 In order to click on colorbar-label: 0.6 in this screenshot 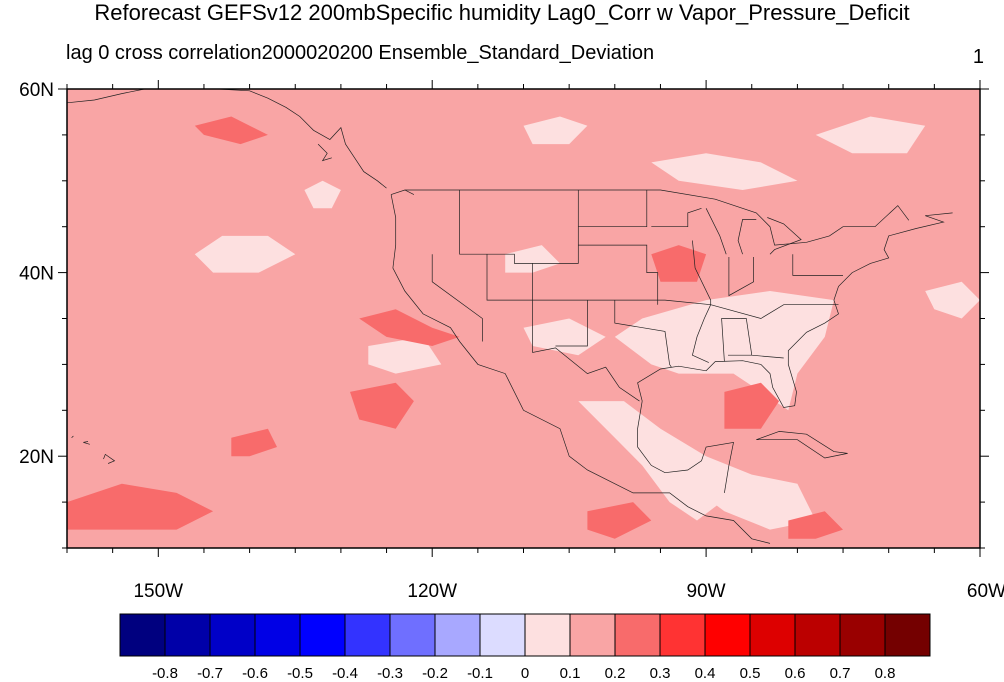, I will do `click(795, 673)`.